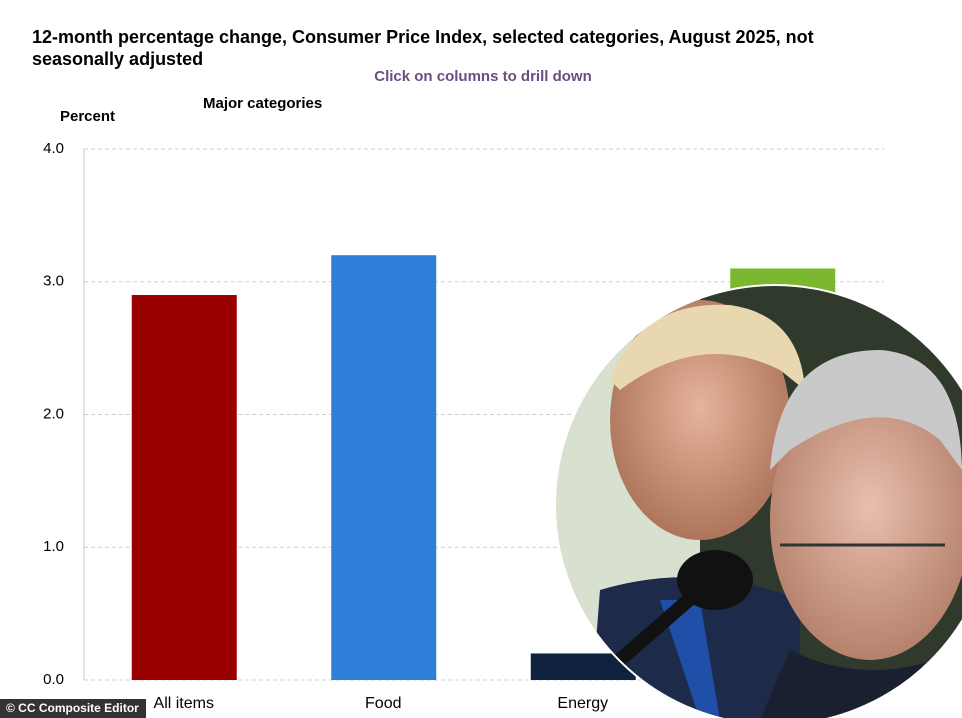  I want to click on y-tick-label: 3.0, so click(53, 281).